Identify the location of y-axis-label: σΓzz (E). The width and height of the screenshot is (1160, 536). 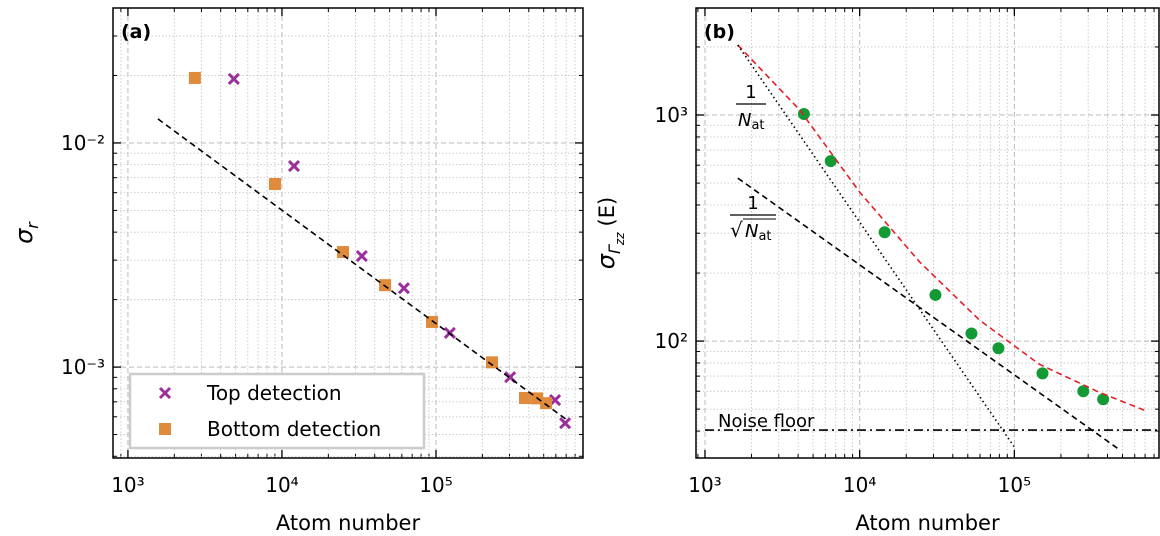
(609, 233).